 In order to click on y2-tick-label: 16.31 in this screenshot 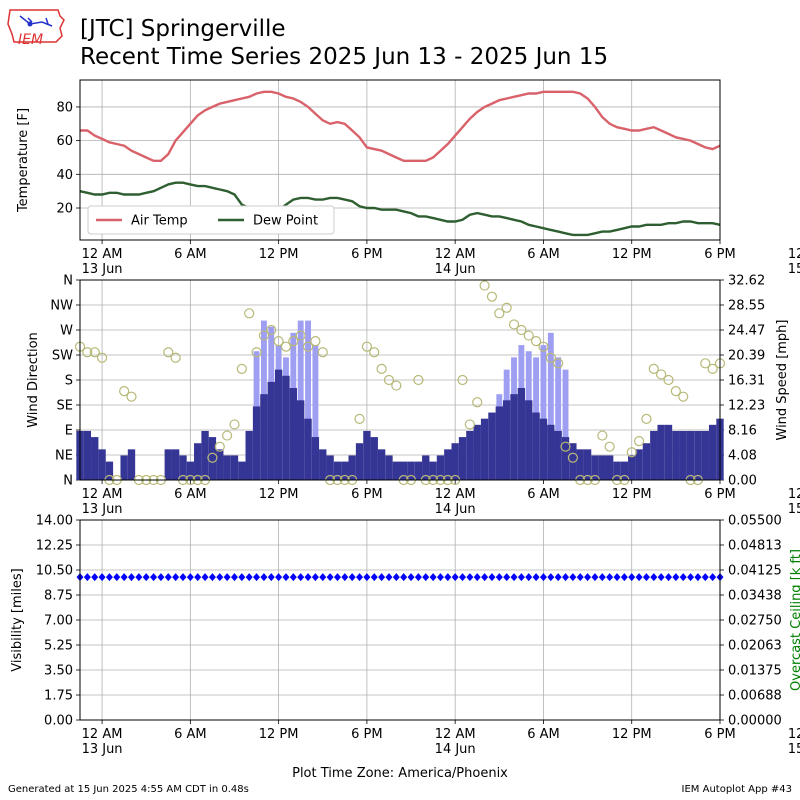, I will do `click(746, 381)`.